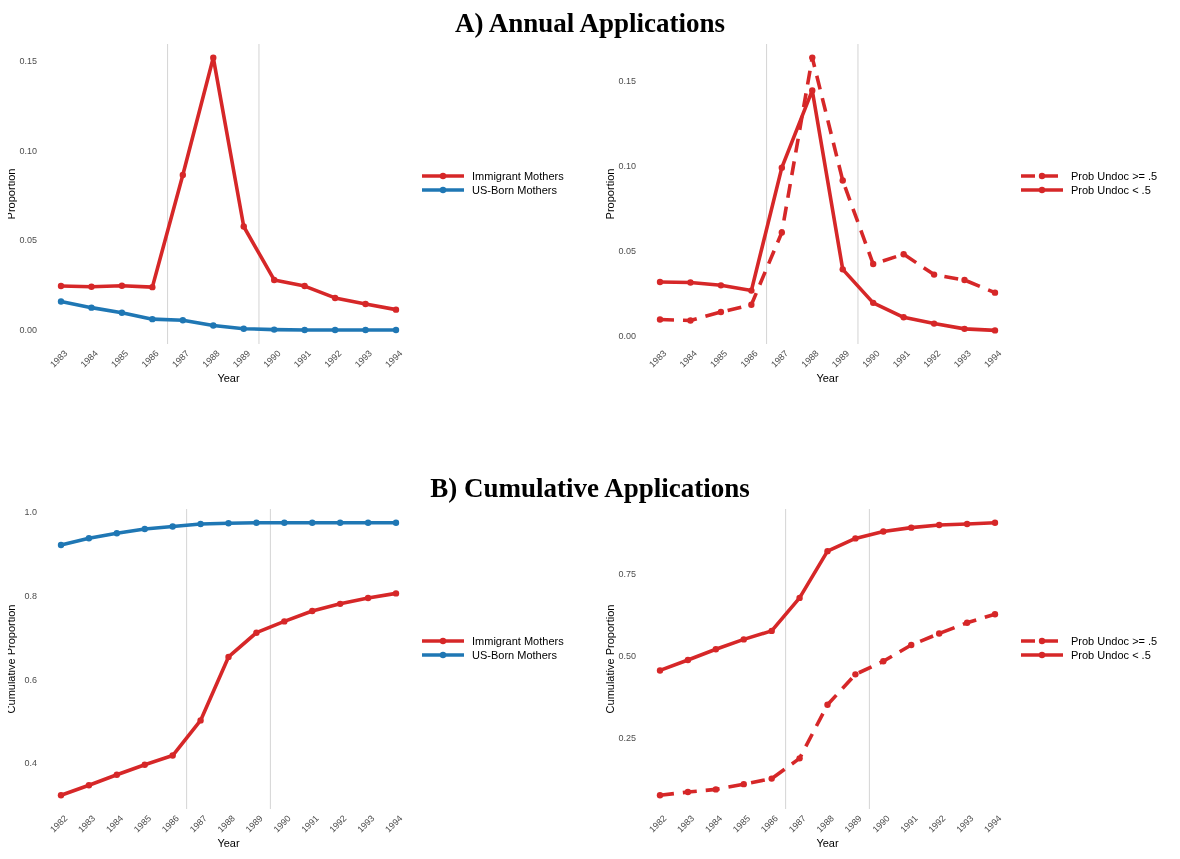 The height and width of the screenshot is (859, 1180). Describe the element at coordinates (627, 574) in the screenshot. I see `y-tick-label: 0.75` at that location.